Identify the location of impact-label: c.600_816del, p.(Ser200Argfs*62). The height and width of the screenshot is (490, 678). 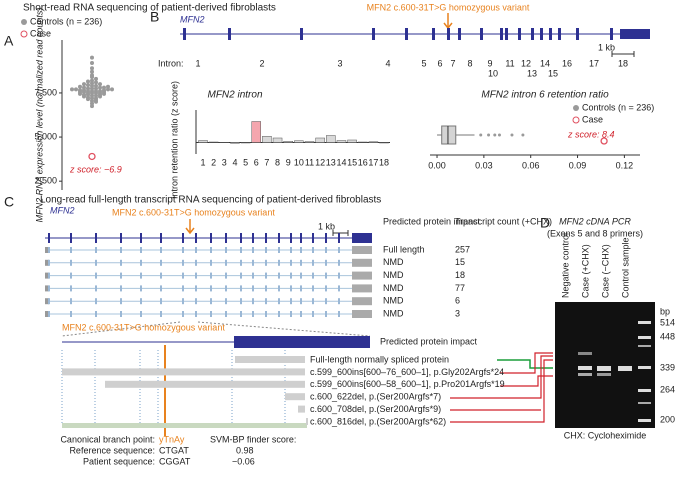
(378, 421).